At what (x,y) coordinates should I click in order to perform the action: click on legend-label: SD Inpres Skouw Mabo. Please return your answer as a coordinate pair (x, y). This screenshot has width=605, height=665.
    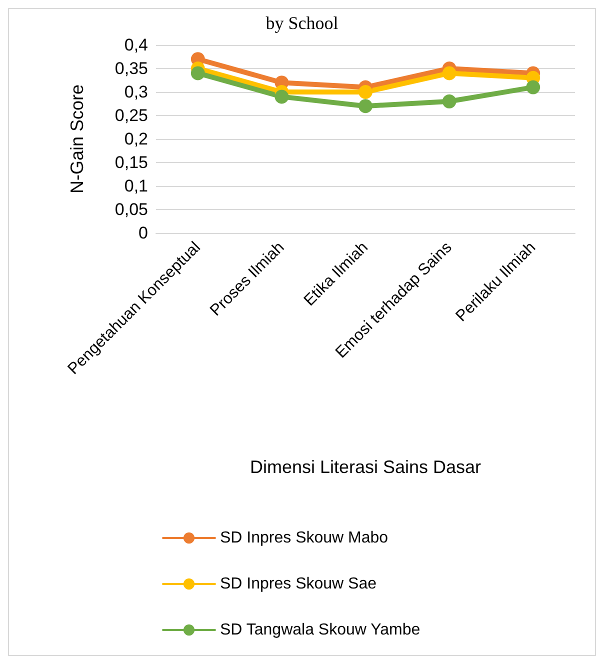
    Looking at the image, I should click on (304, 538).